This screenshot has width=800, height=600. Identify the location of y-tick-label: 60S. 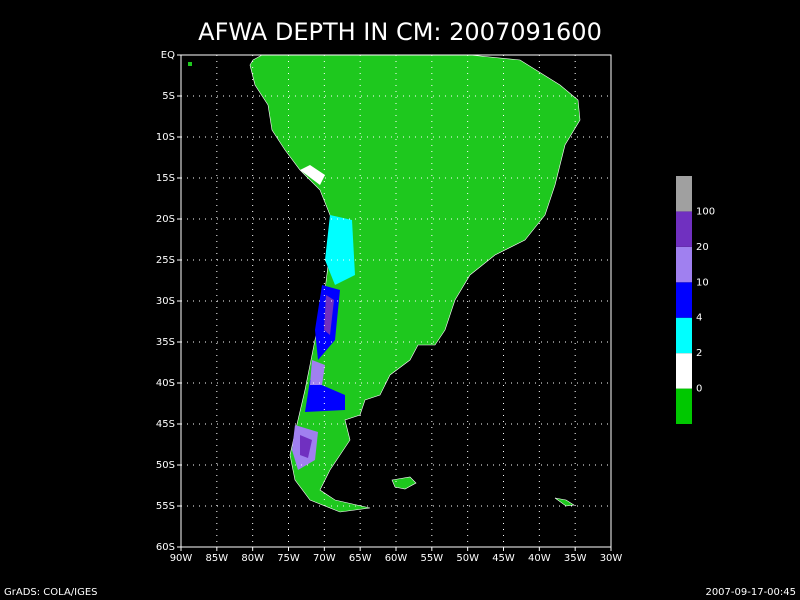
(165, 547).